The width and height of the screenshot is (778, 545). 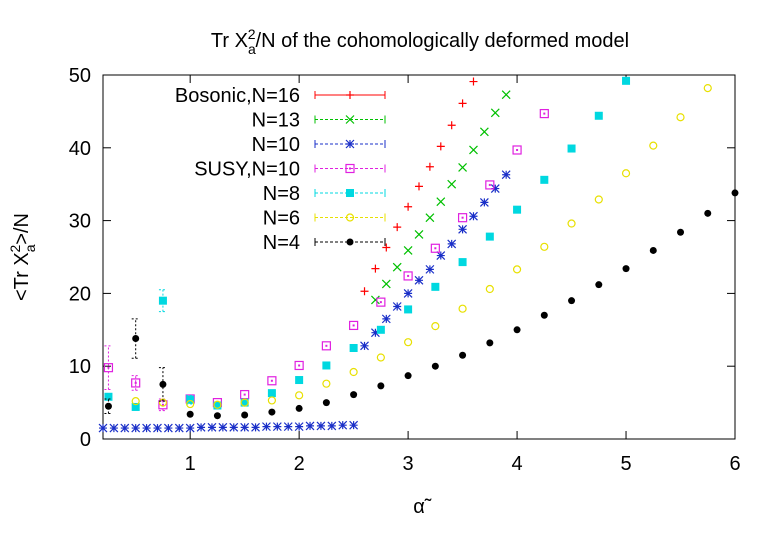 What do you see at coordinates (30, 248) in the screenshot?
I see `label-part: a` at bounding box center [30, 248].